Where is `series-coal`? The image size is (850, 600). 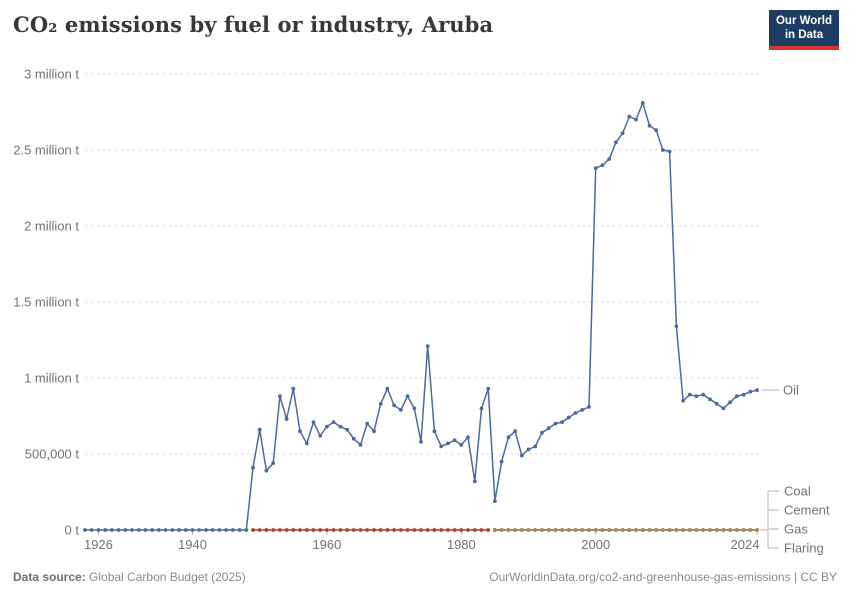
series-coal is located at coordinates (371, 530).